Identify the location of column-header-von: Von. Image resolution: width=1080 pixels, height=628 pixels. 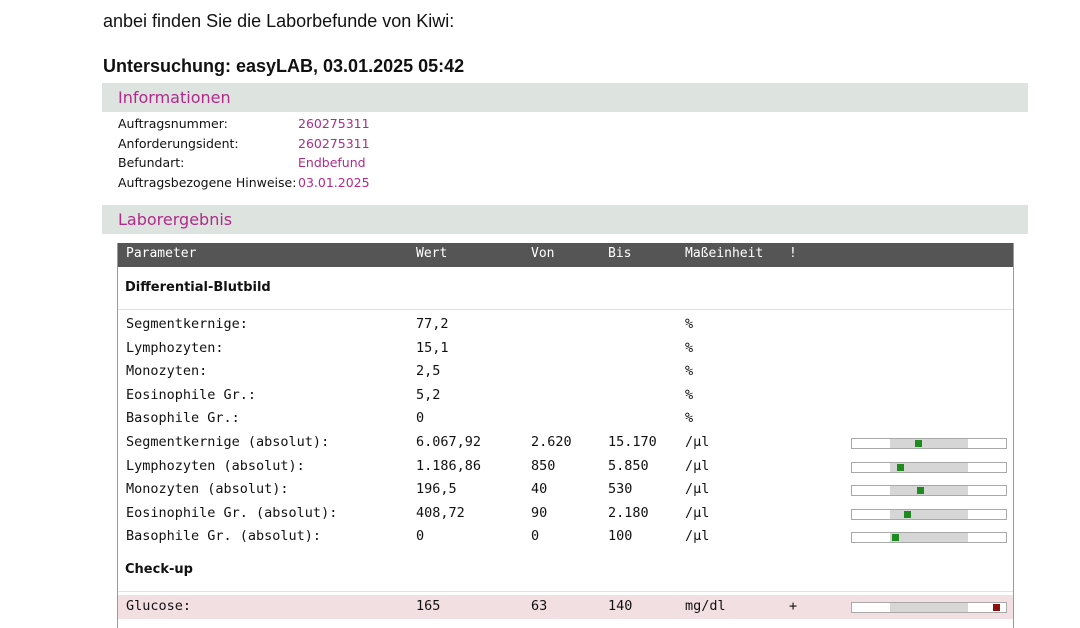
(543, 253).